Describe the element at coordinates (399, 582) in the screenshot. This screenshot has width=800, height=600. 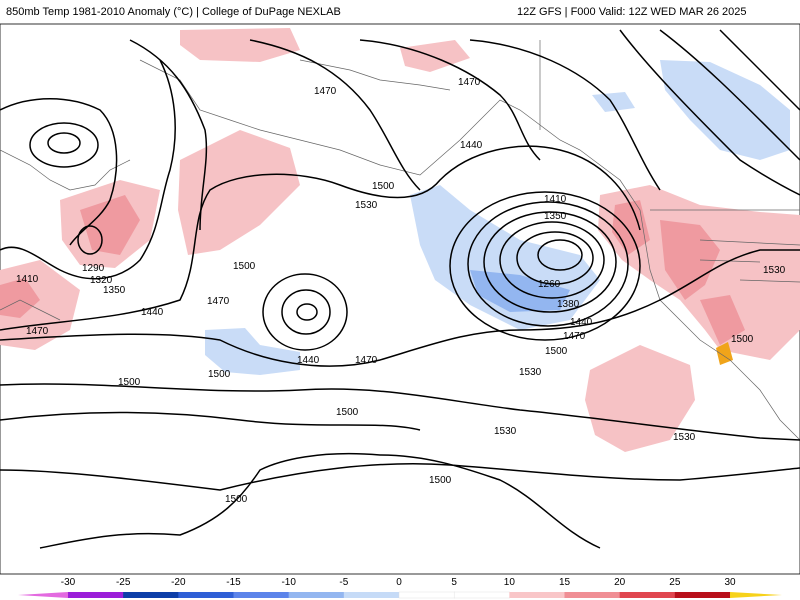
I see `colorbar-tick-label: 0` at that location.